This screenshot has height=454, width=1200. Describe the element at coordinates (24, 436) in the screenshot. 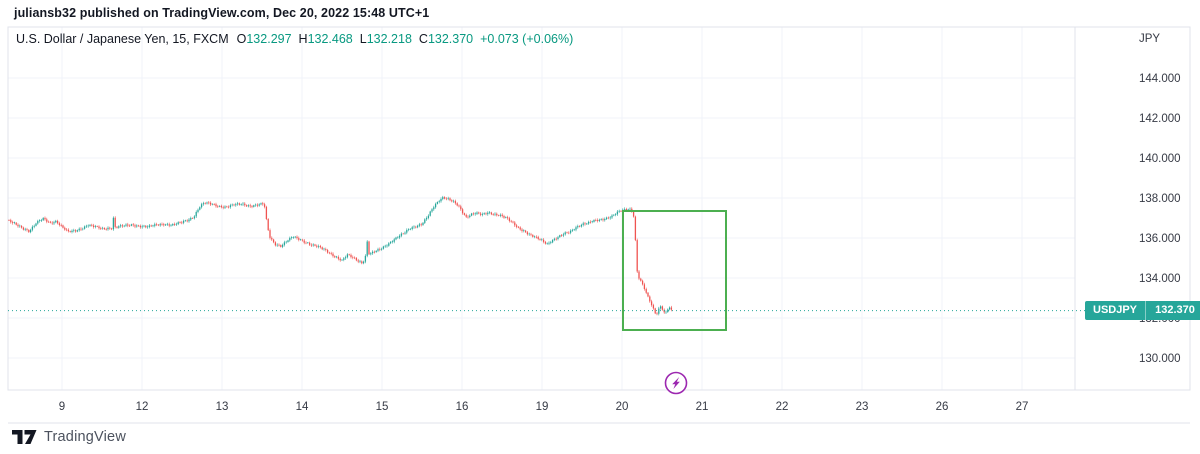

I see `tradingview-logo-icon` at that location.